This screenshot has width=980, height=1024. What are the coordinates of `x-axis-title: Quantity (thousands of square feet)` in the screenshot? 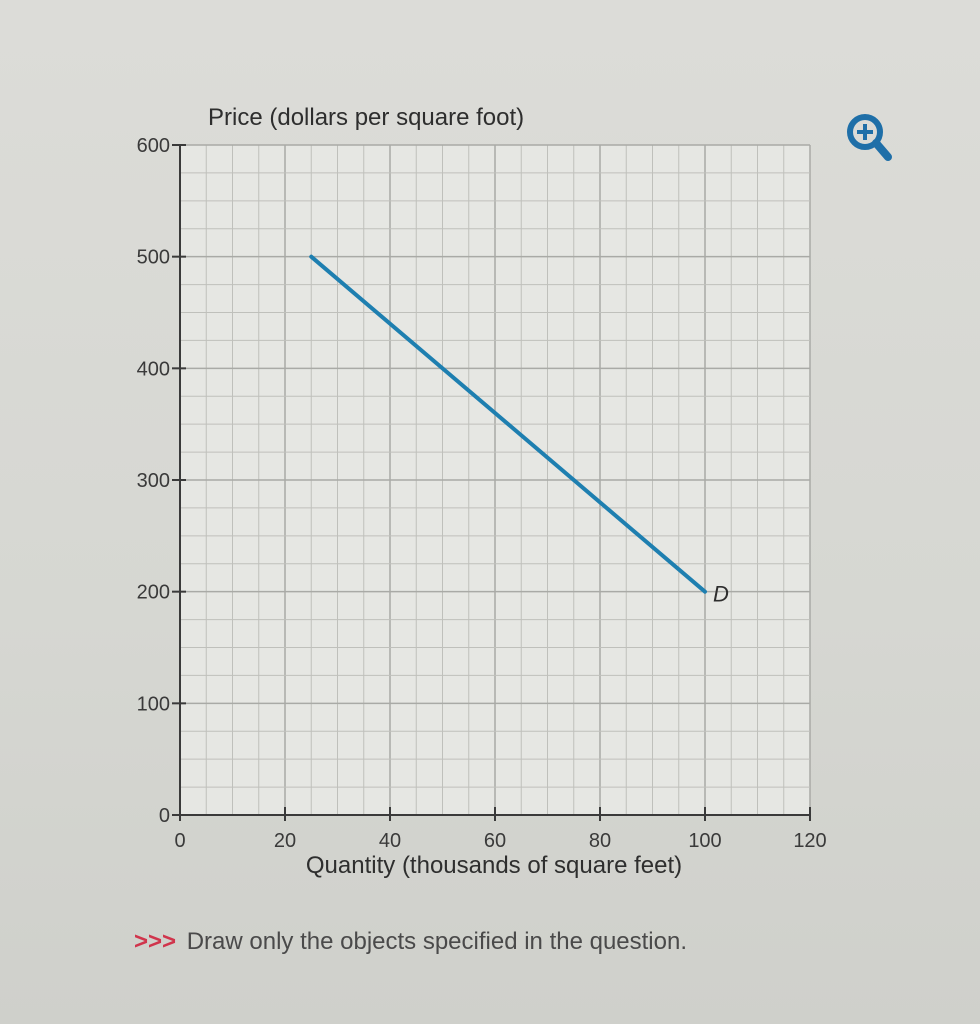 It's located at (494, 865).